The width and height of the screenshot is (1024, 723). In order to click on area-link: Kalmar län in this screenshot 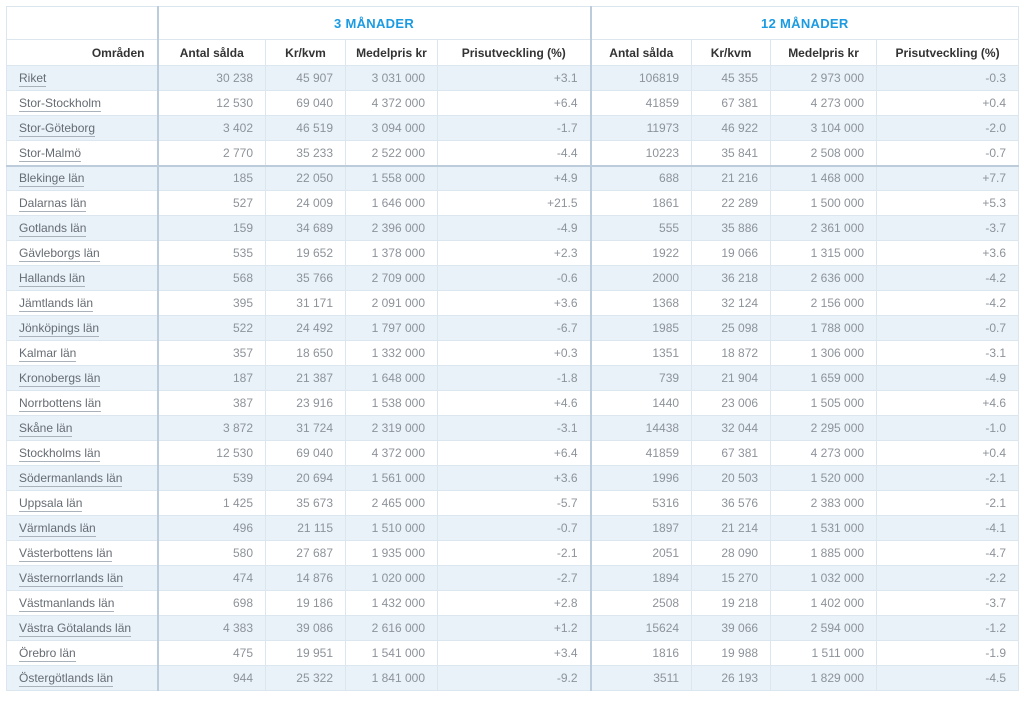, I will do `click(48, 354)`.